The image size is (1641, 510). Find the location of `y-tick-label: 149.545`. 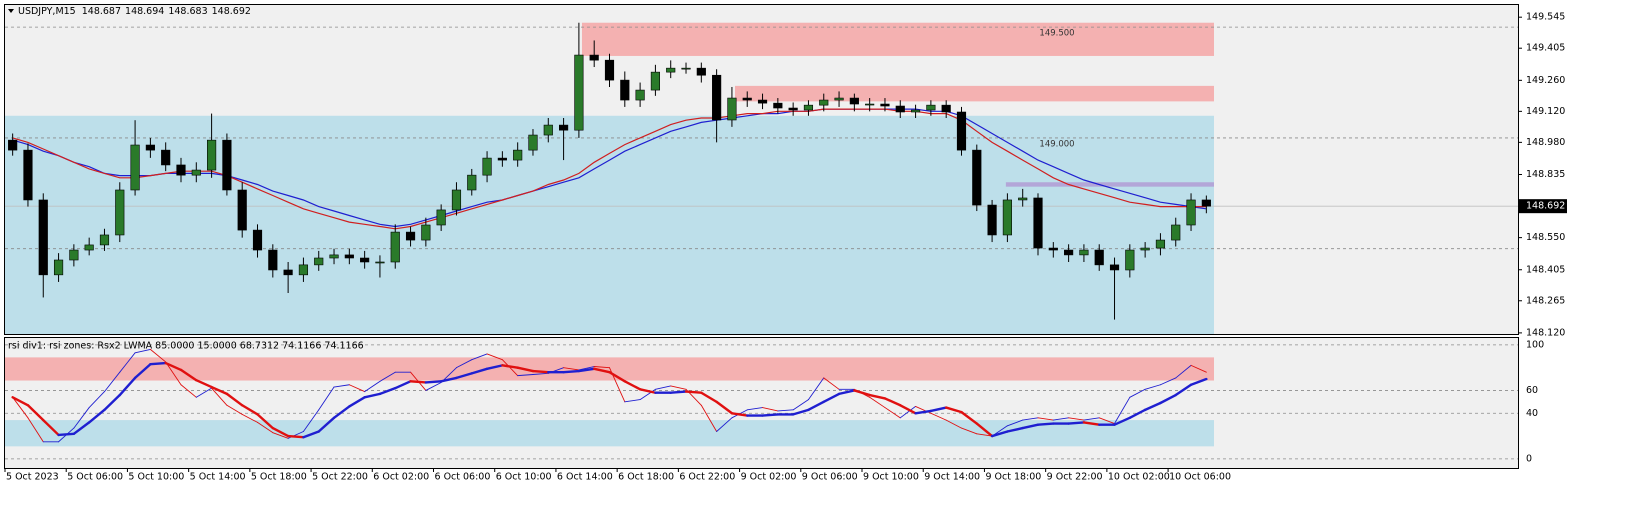

y-tick-label: 149.545 is located at coordinates (1545, 17).